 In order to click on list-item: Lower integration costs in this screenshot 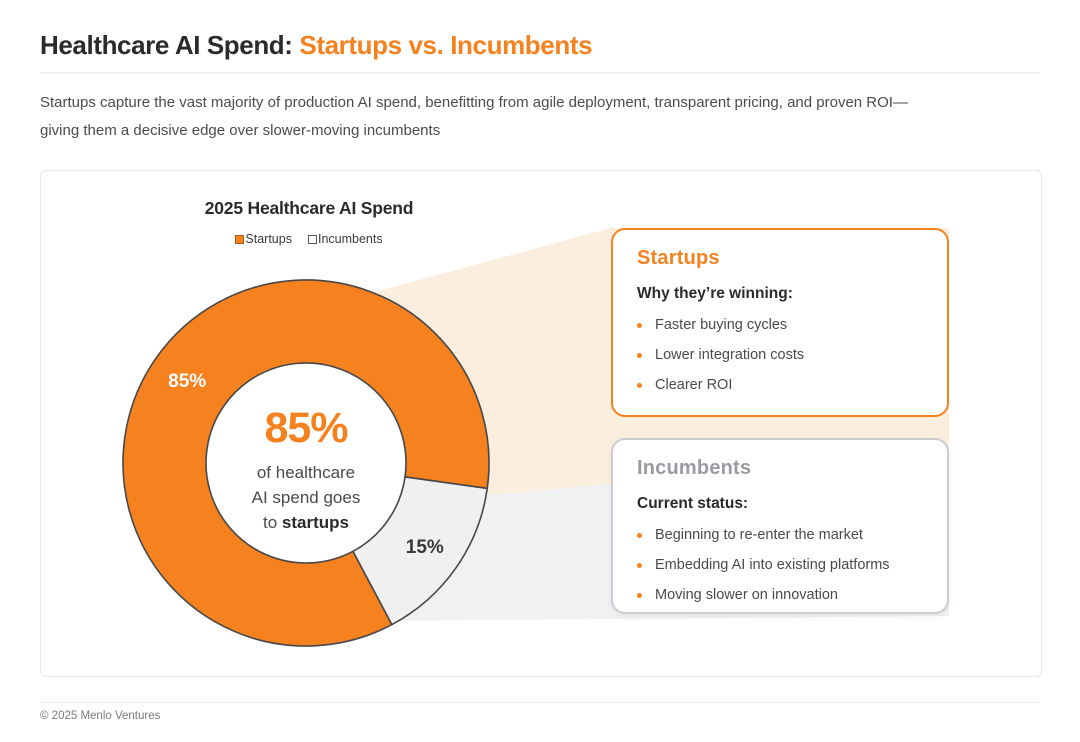, I will do `click(785, 355)`.